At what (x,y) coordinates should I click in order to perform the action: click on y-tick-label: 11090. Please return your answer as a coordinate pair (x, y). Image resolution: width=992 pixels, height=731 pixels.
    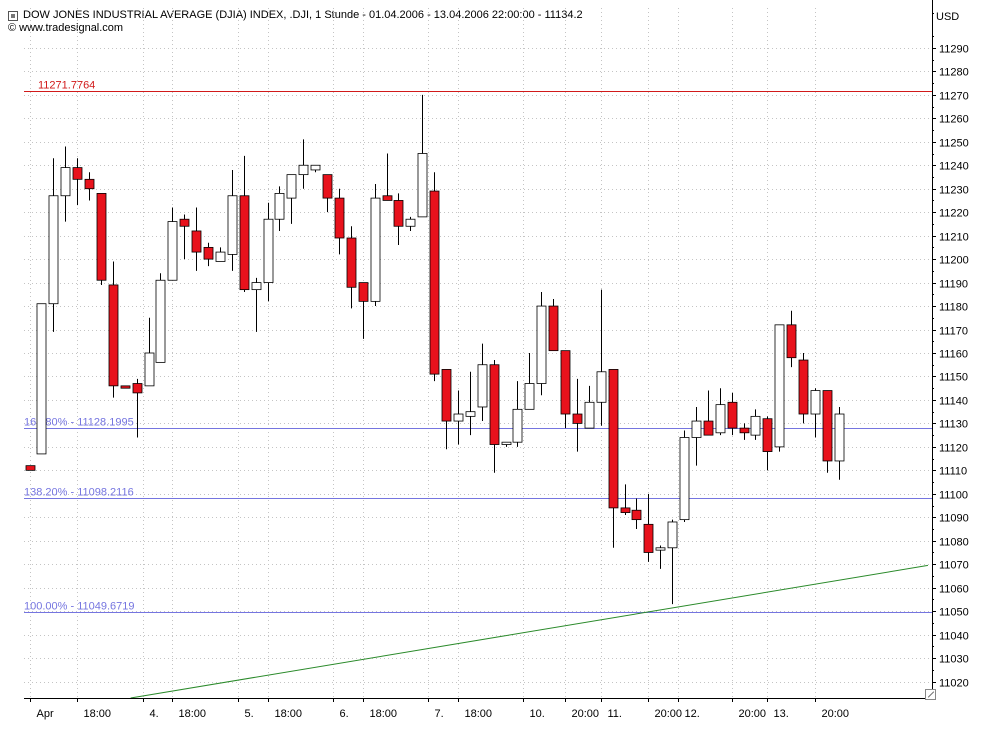
    Looking at the image, I should click on (954, 519).